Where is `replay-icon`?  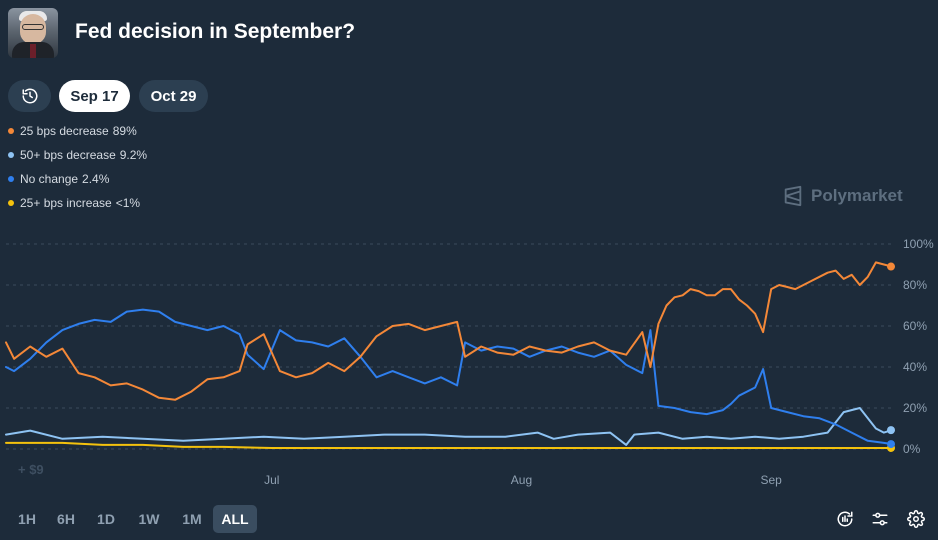
replay-icon is located at coordinates (845, 519).